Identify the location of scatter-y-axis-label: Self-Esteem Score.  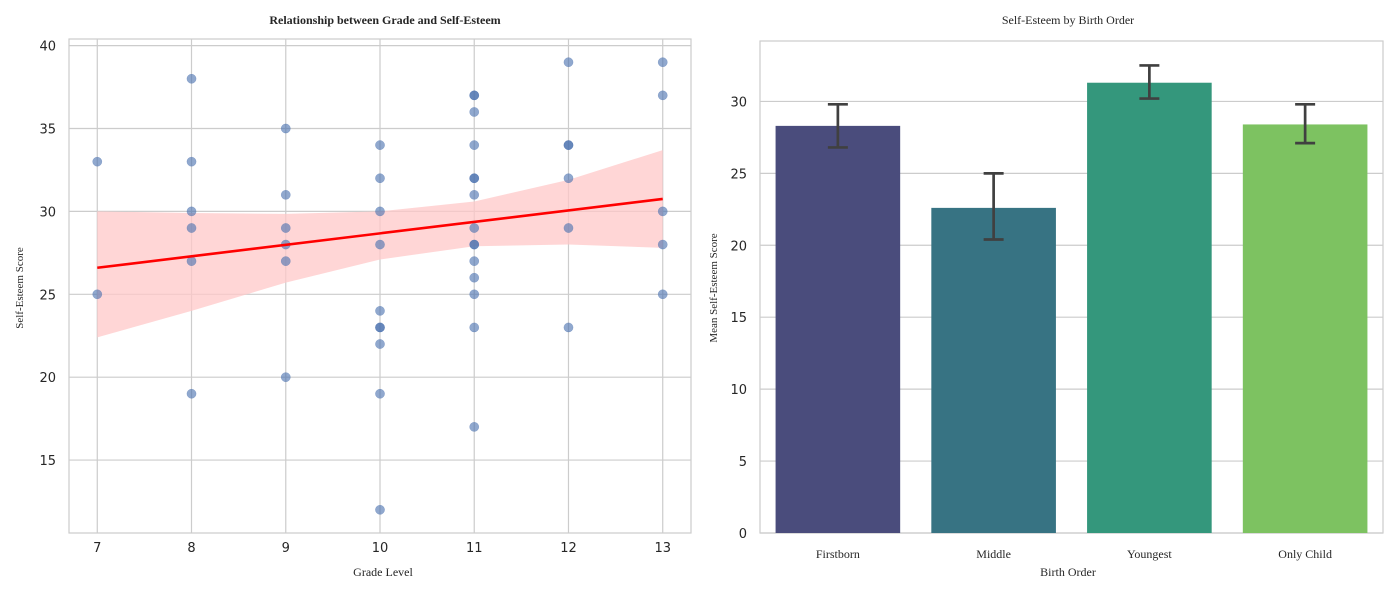
(20, 288).